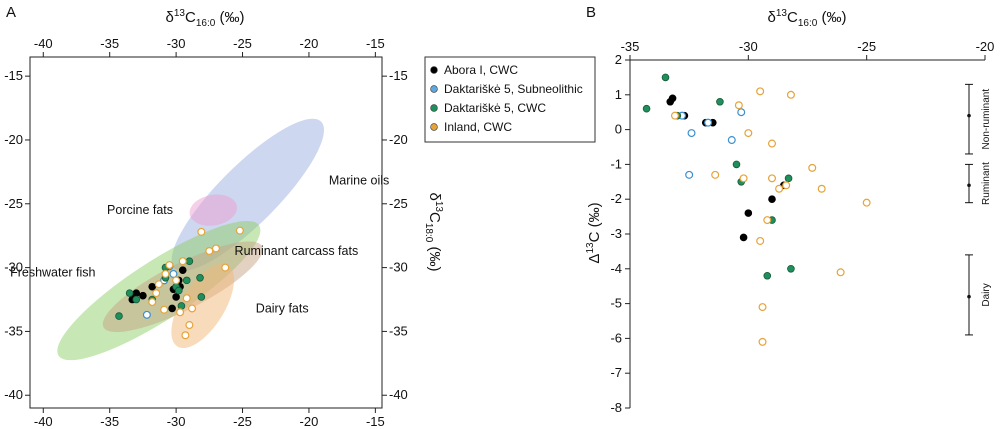 Image resolution: width=1000 pixels, height=429 pixels. I want to click on y-tick-label: 1, so click(618, 94).